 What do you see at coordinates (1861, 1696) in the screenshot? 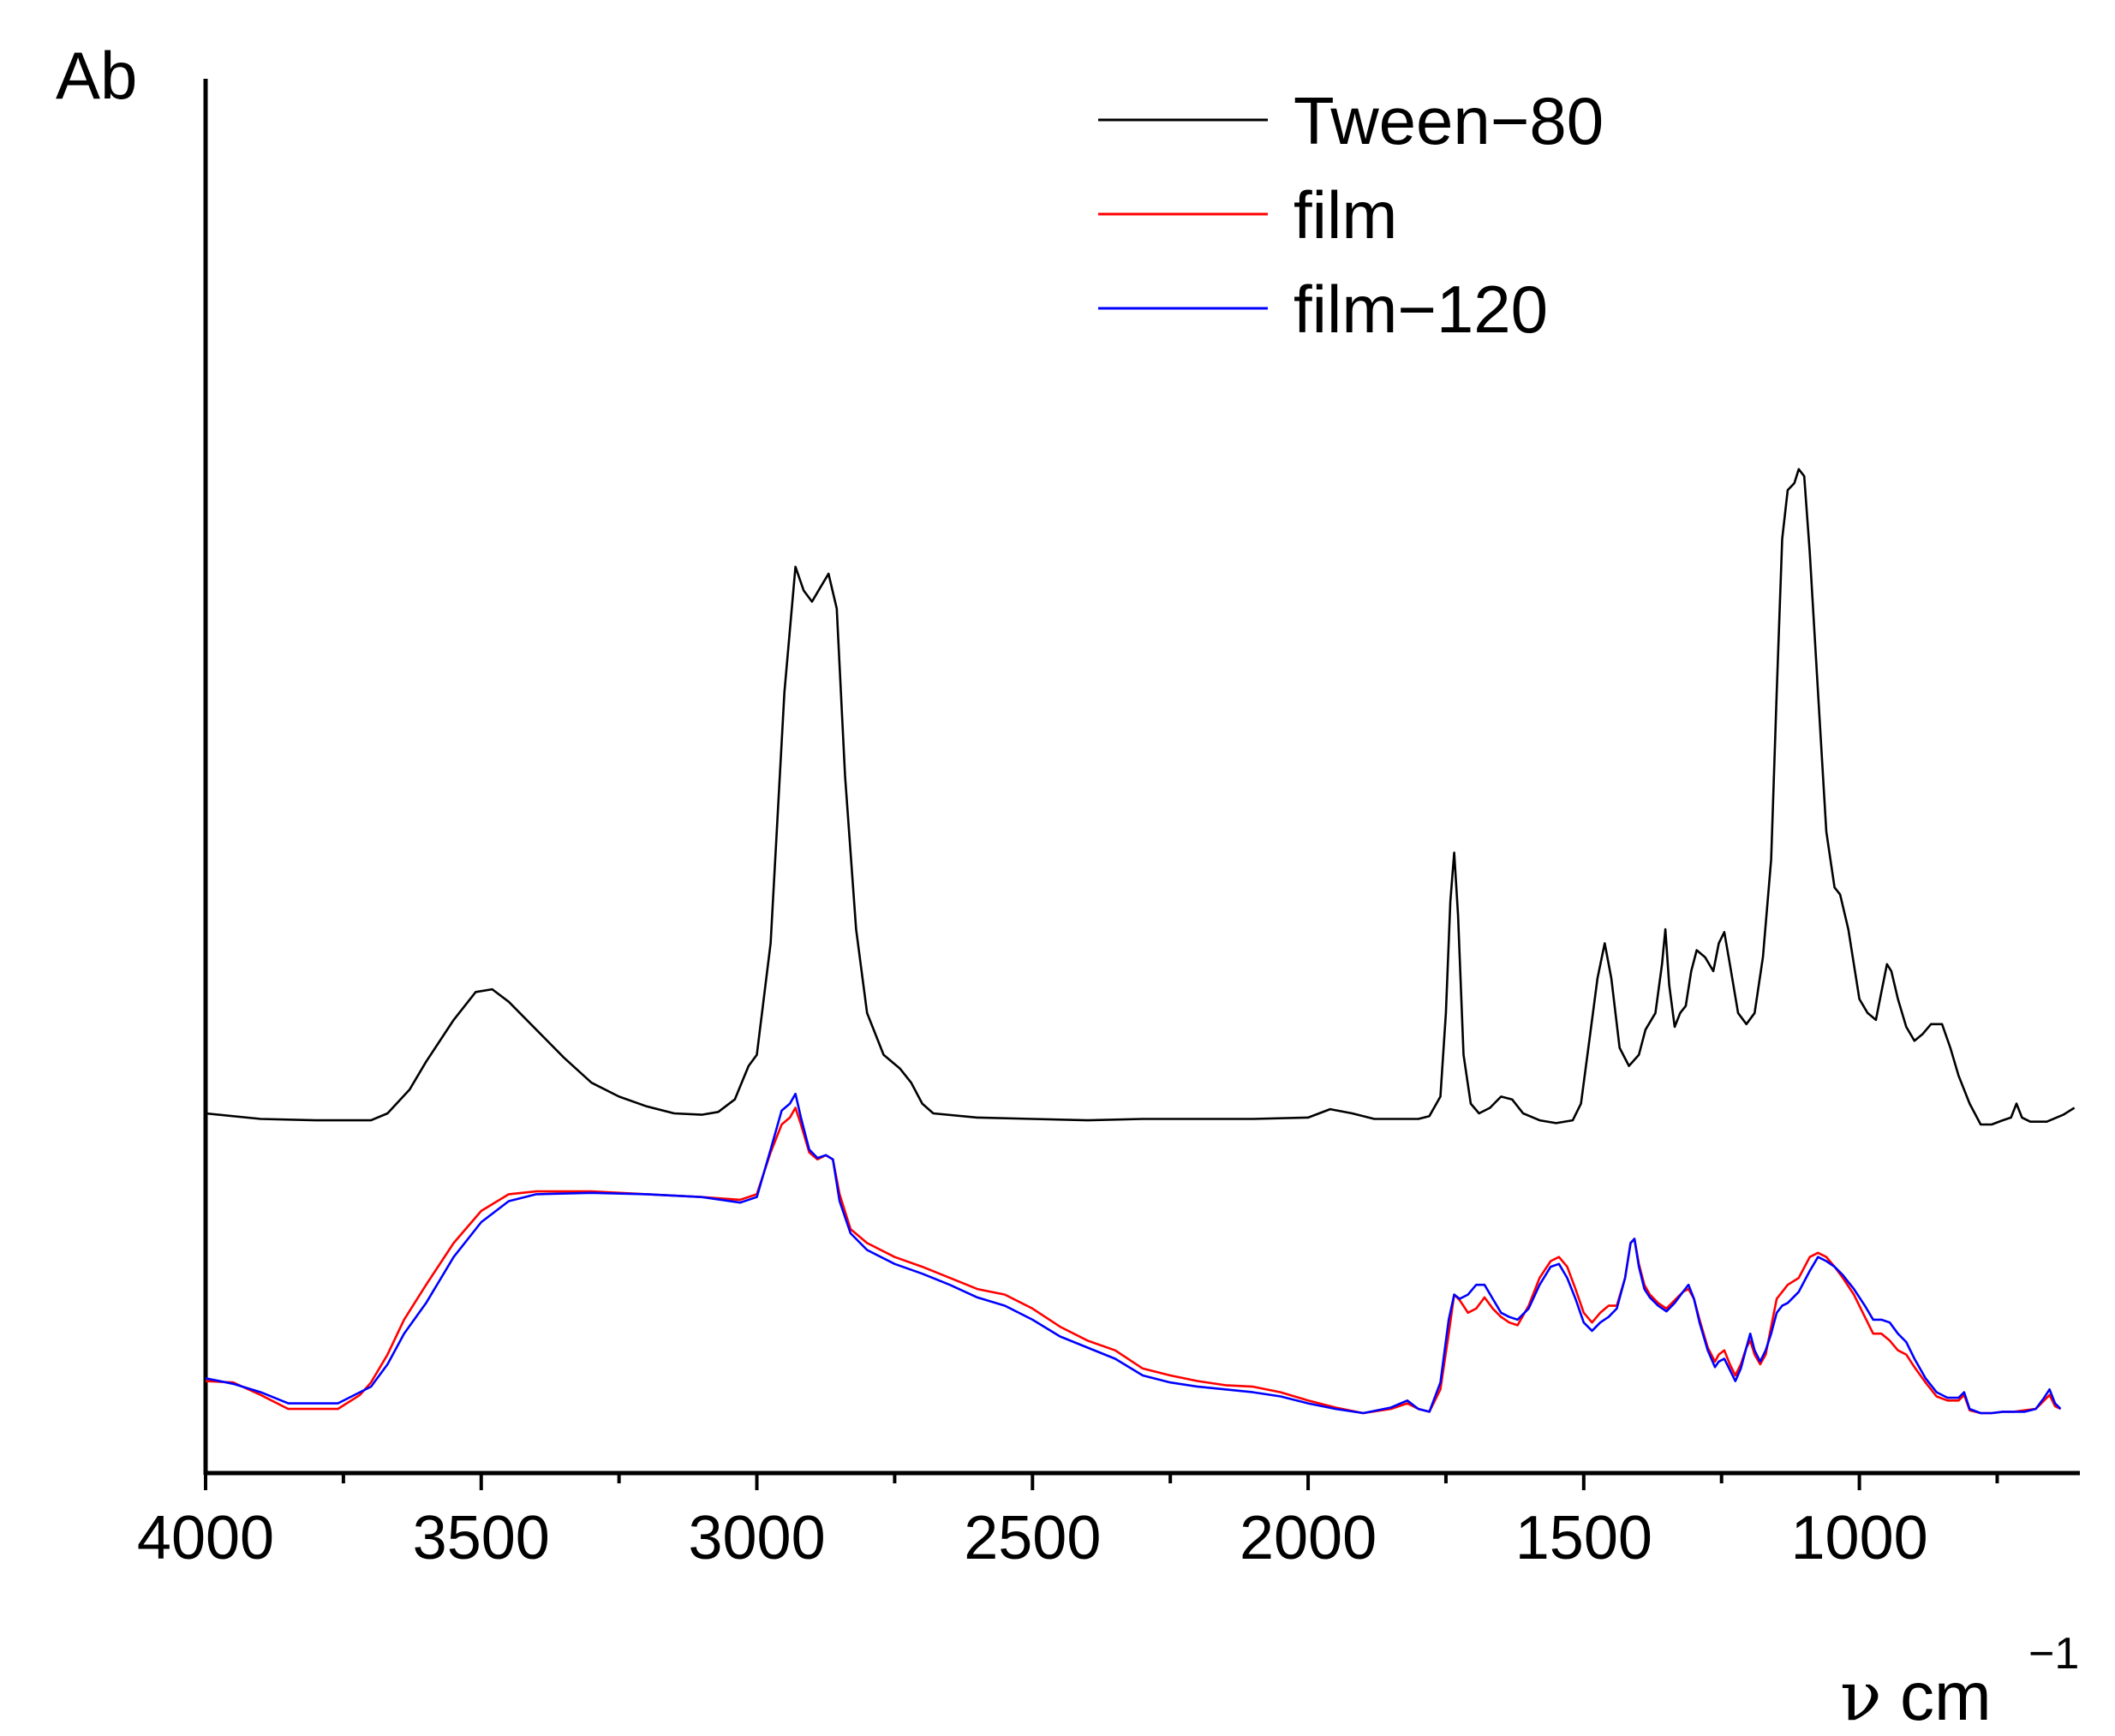
I see `x-axis-label-symbol: ν` at bounding box center [1861, 1696].